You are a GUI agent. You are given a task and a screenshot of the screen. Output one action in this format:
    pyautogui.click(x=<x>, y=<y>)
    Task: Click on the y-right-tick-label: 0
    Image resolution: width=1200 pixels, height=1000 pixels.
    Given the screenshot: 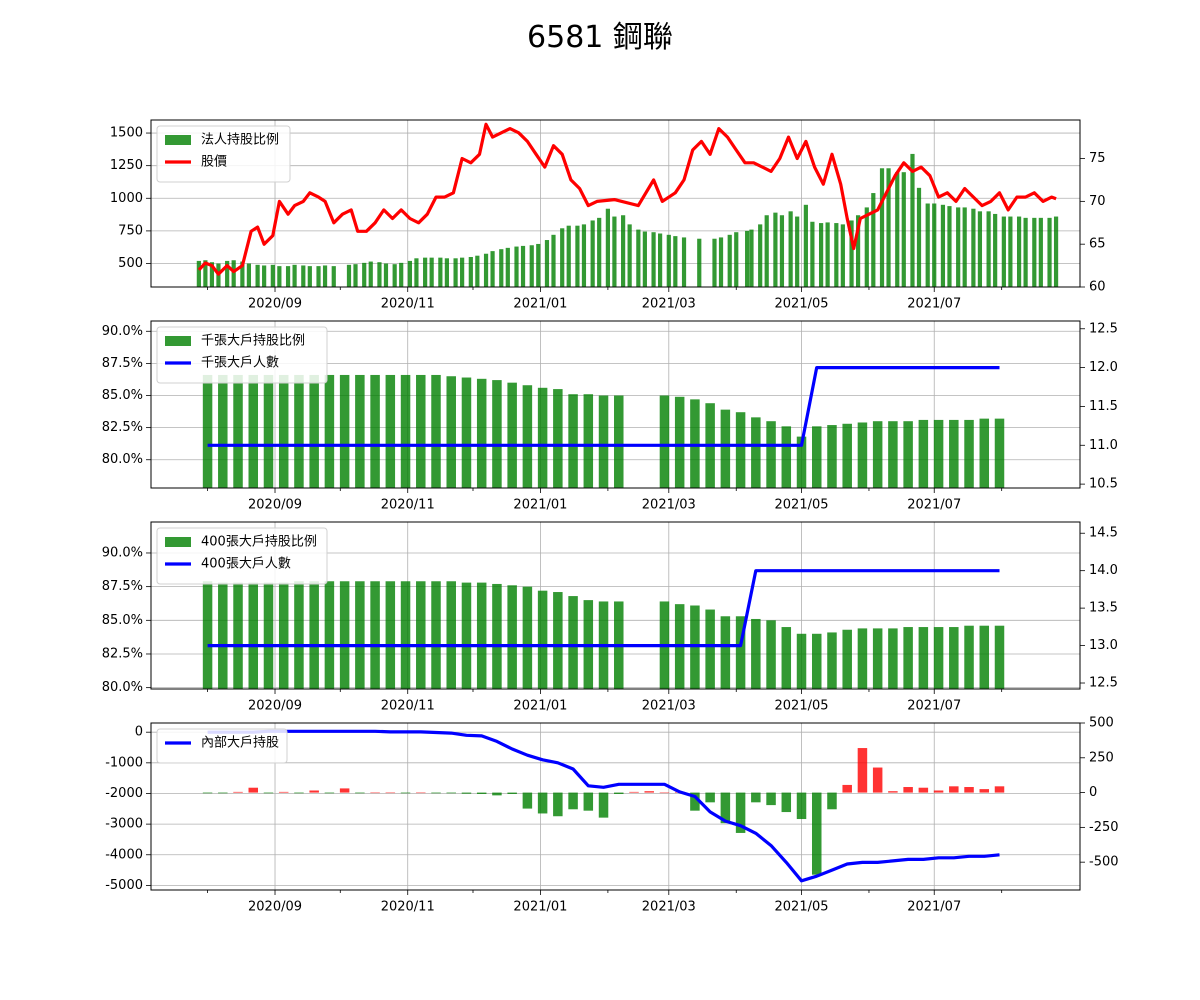 What is the action you would take?
    pyautogui.click(x=1093, y=792)
    